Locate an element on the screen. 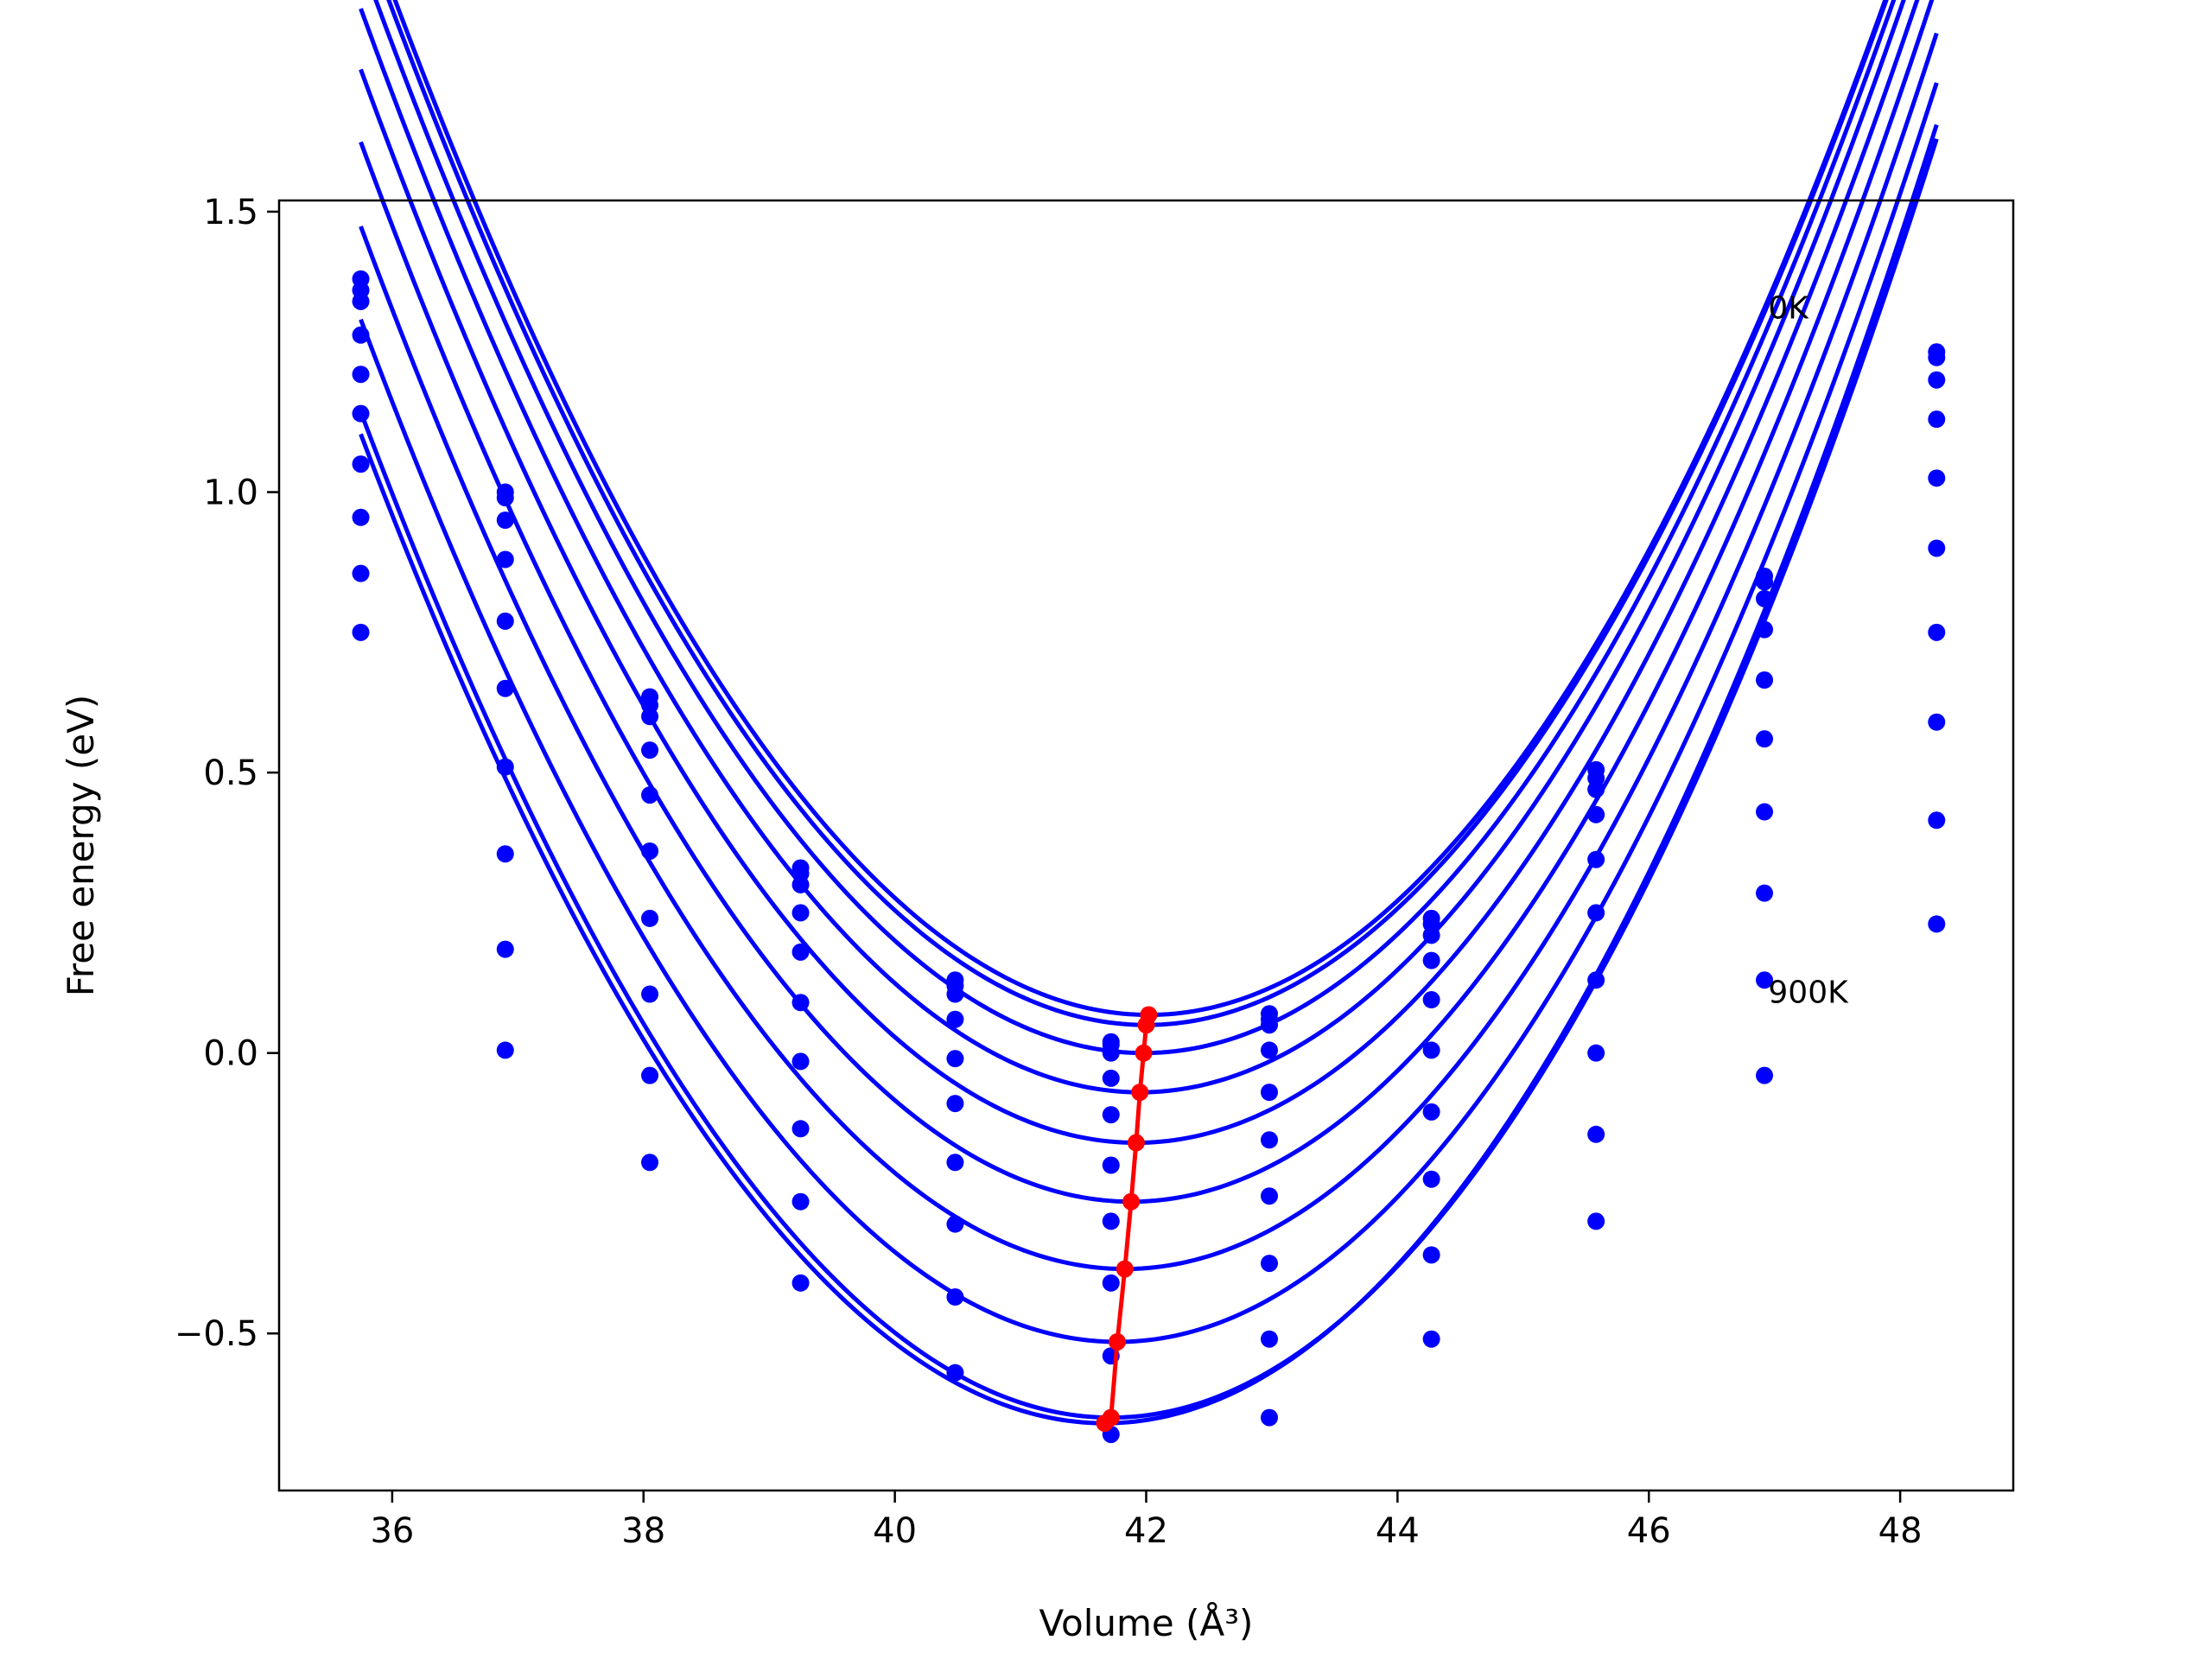  y-tick-label: 1.0 is located at coordinates (231, 493).